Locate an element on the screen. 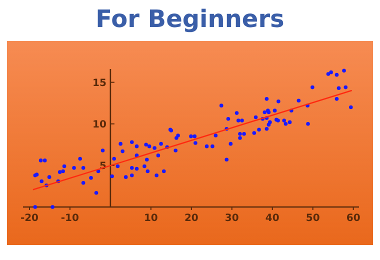  x-tick-label: 10 is located at coordinates (151, 218).